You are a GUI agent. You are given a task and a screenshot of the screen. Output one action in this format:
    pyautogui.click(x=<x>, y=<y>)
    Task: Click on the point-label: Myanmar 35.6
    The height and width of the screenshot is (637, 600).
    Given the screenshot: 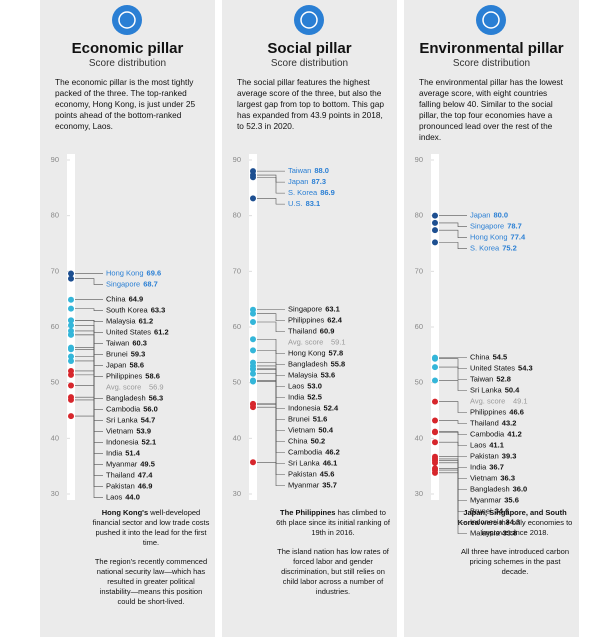 What is the action you would take?
    pyautogui.click(x=494, y=500)
    